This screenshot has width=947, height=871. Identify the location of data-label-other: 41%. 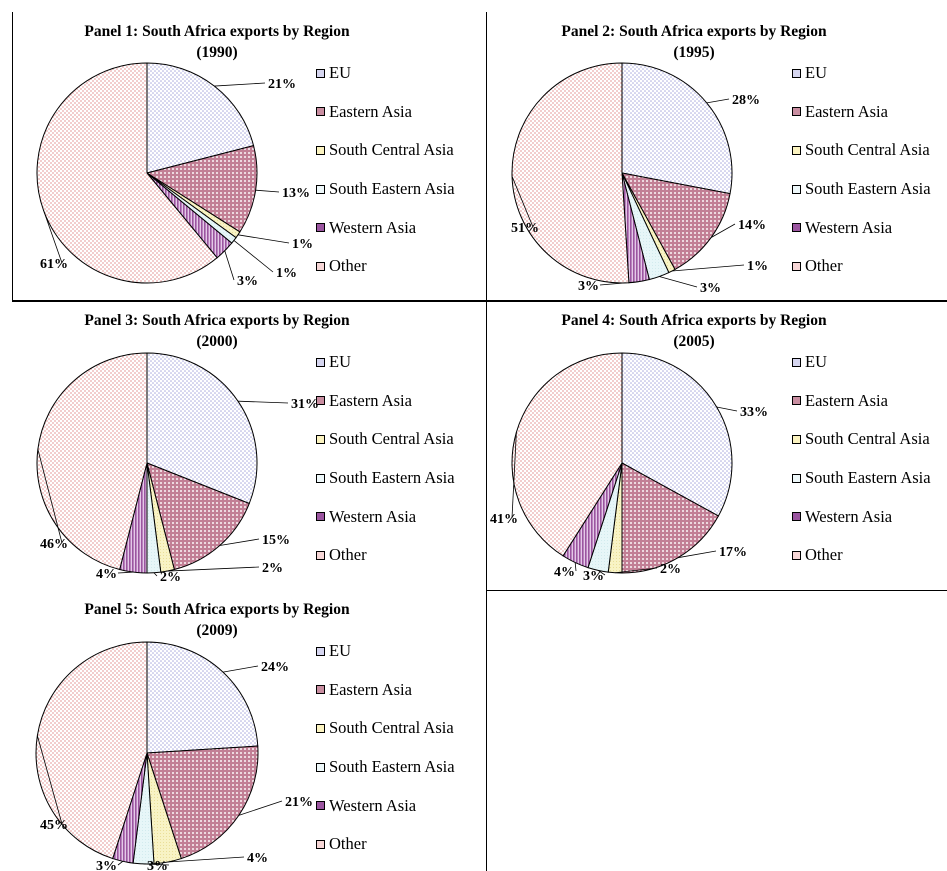
(504, 519).